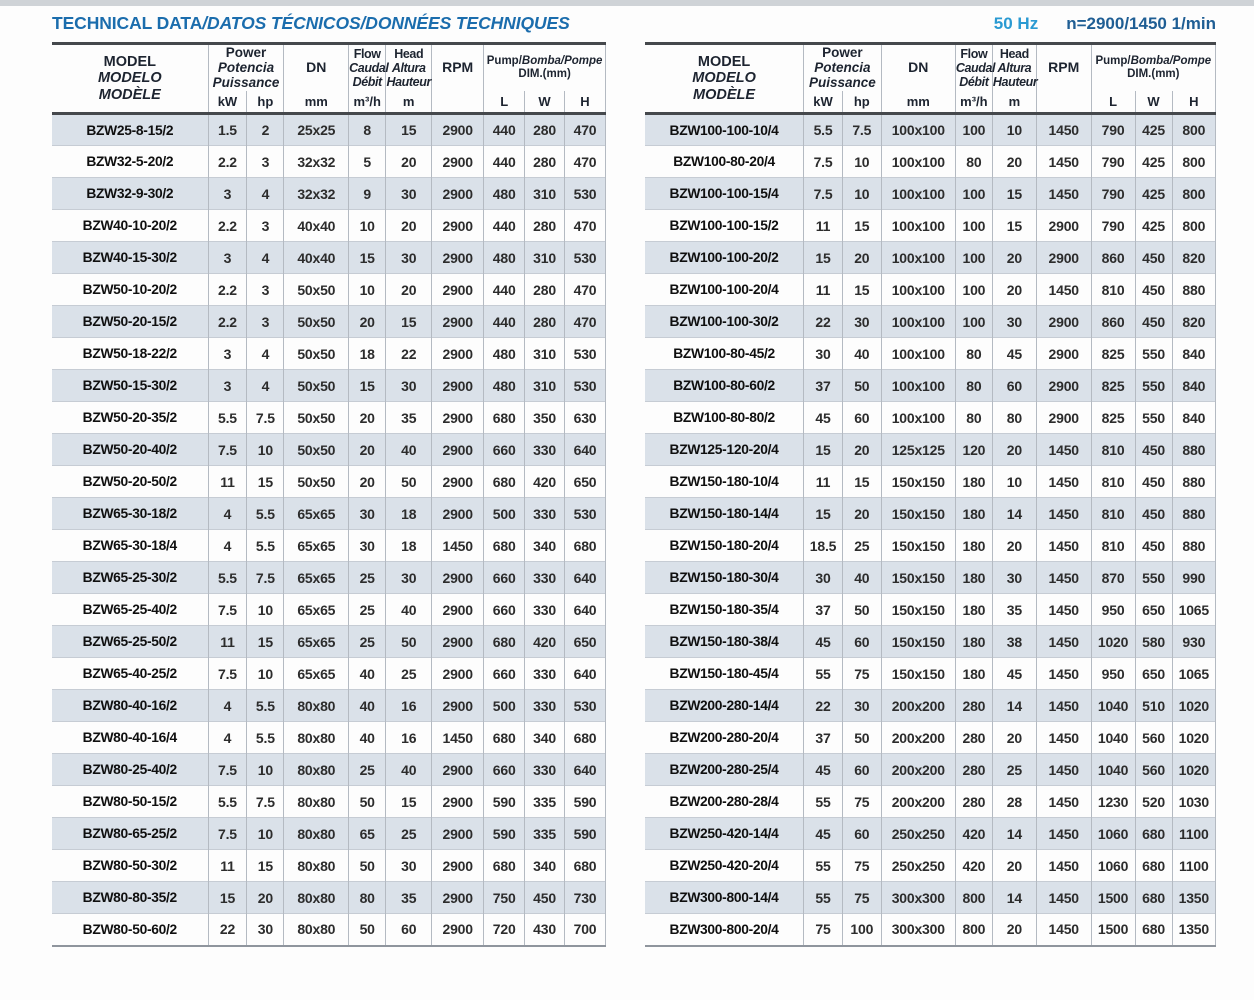 The height and width of the screenshot is (1000, 1254). Describe the element at coordinates (861, 865) in the screenshot. I see `value-cell: 75` at that location.